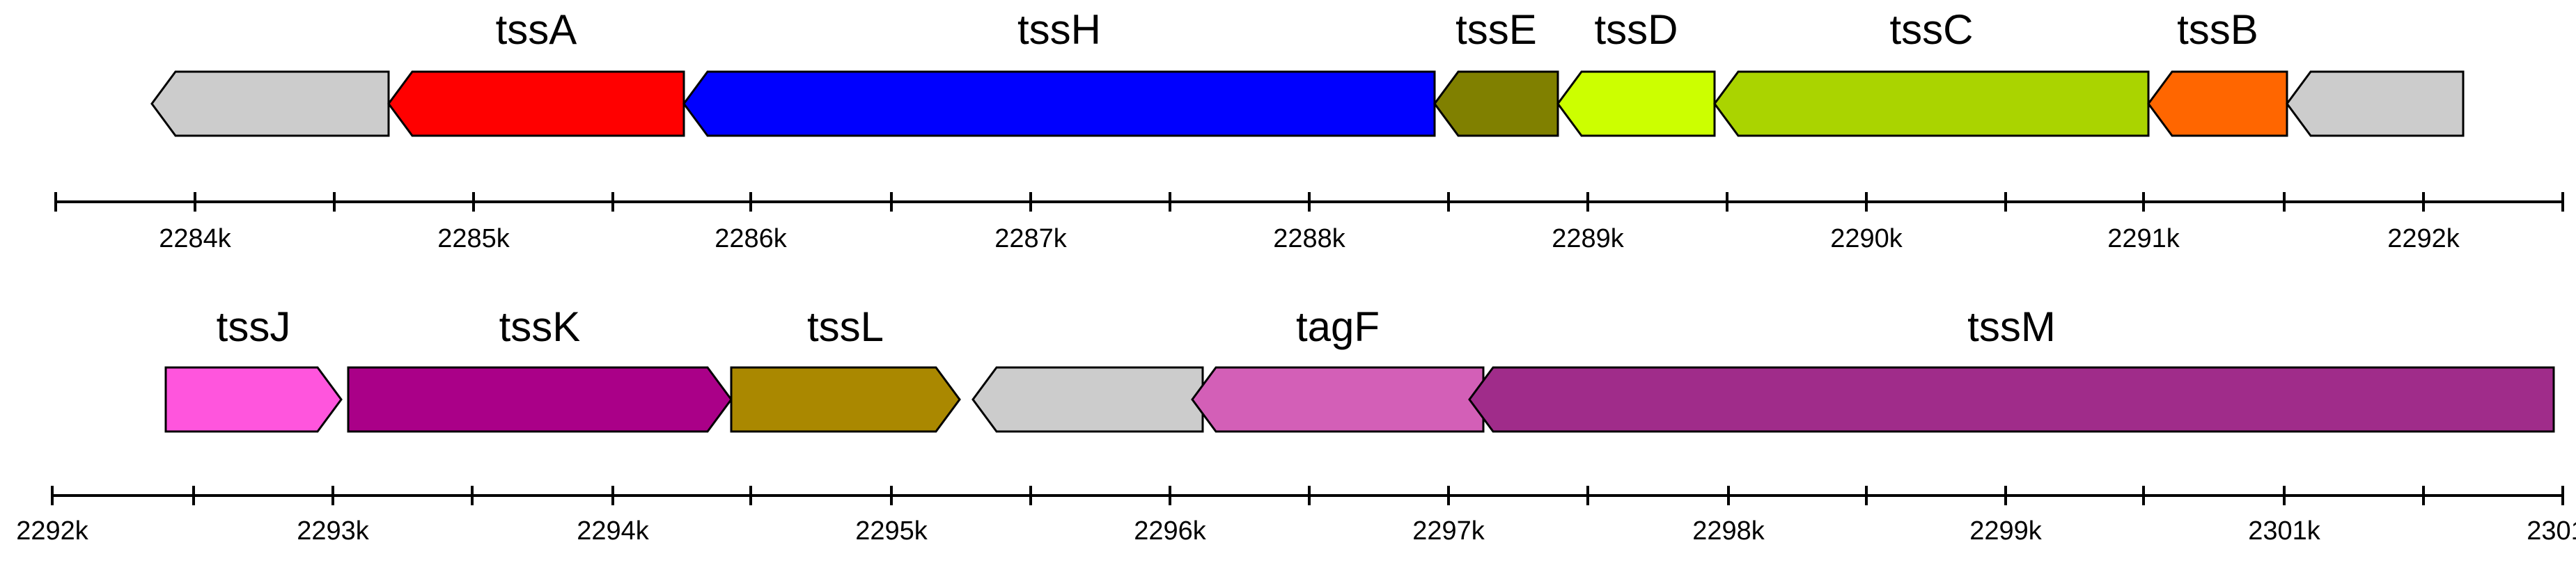 The width and height of the screenshot is (2576, 570). I want to click on axis-tick-label: 2286k, so click(752, 238).